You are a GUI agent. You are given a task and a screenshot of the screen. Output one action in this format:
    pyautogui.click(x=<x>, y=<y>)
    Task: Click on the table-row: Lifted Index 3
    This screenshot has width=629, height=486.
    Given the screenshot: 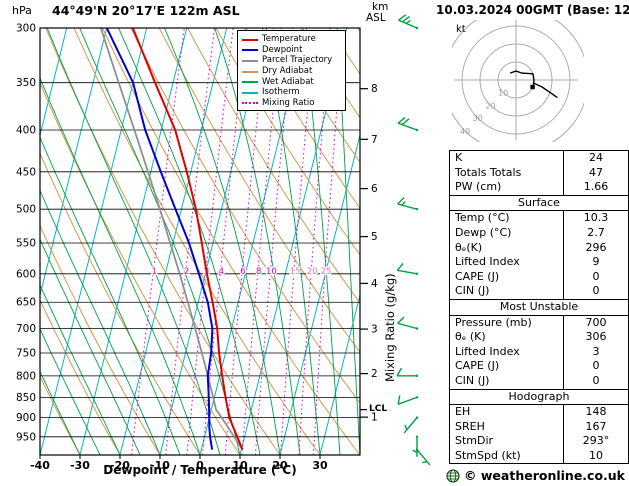 What is the action you would take?
    pyautogui.click(x=539, y=352)
    